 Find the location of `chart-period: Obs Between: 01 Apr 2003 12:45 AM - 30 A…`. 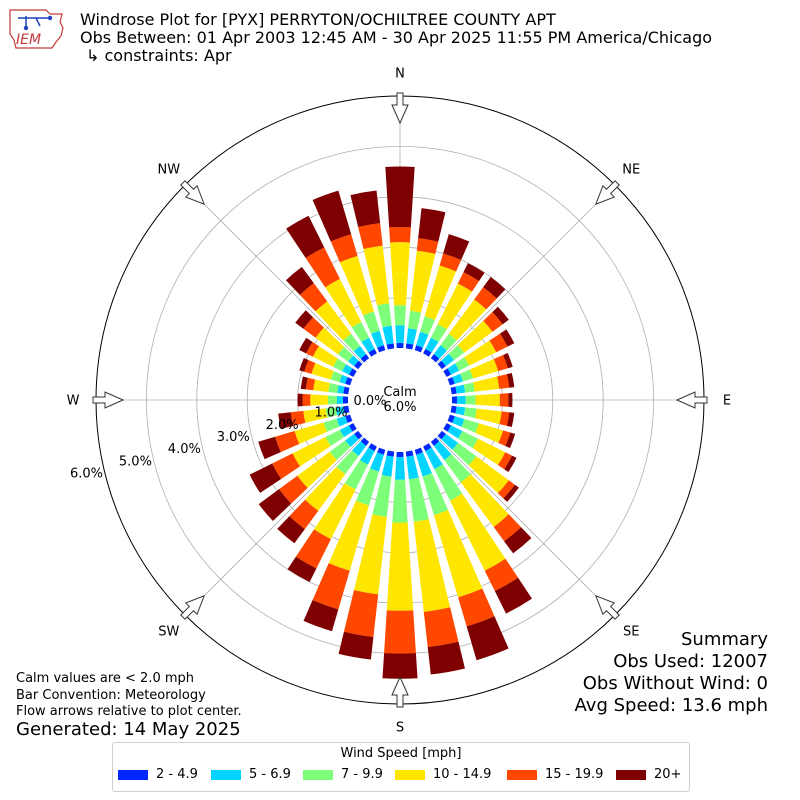

chart-period: Obs Between: 01 Apr 2003 12:45 AM - 30 A… is located at coordinates (396, 37).